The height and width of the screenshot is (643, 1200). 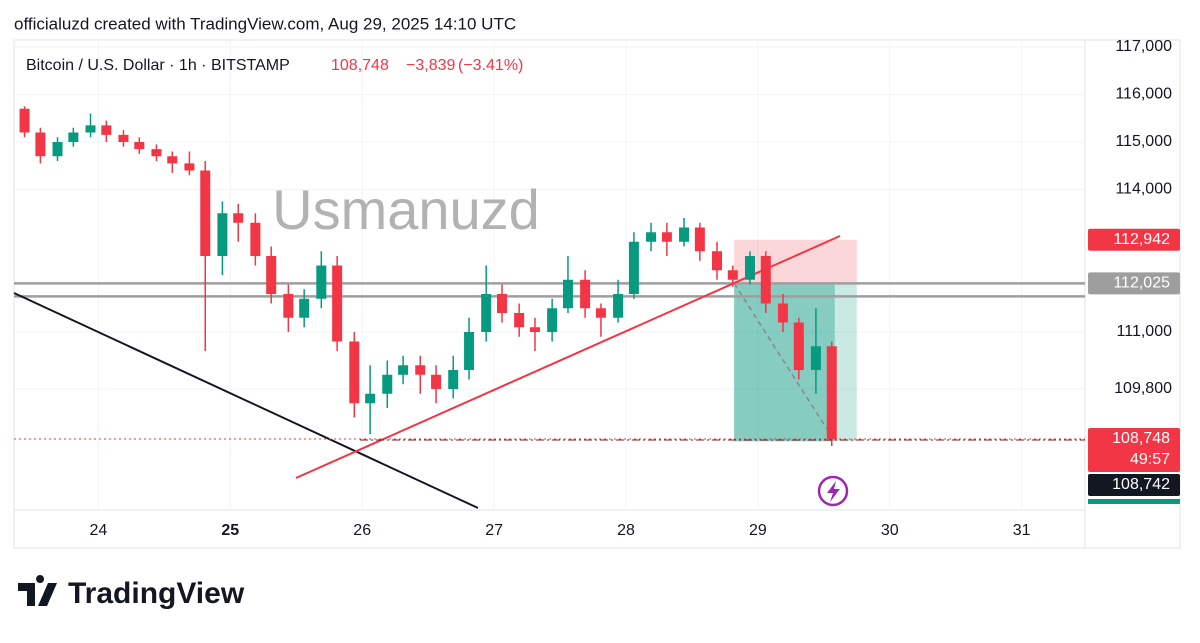 What do you see at coordinates (158, 65) in the screenshot?
I see `legend-symbol: Bitcoin / U.S. Dollar · 1h · BITSTAMP` at bounding box center [158, 65].